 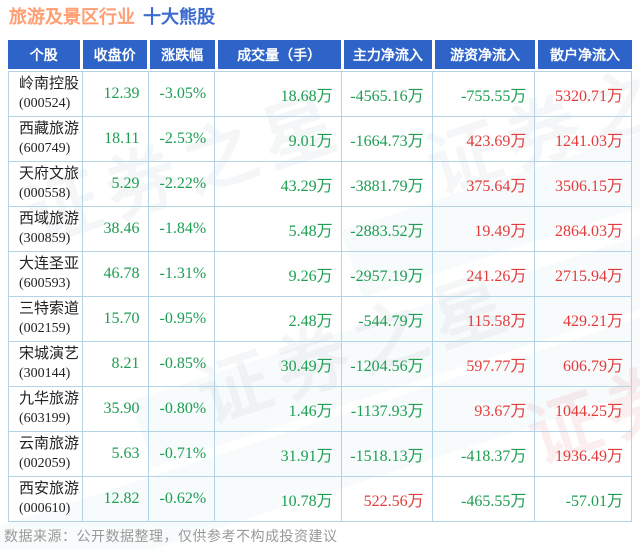 I want to click on stock-name-cell: 三特索道 (002159), so click(x=46, y=319).